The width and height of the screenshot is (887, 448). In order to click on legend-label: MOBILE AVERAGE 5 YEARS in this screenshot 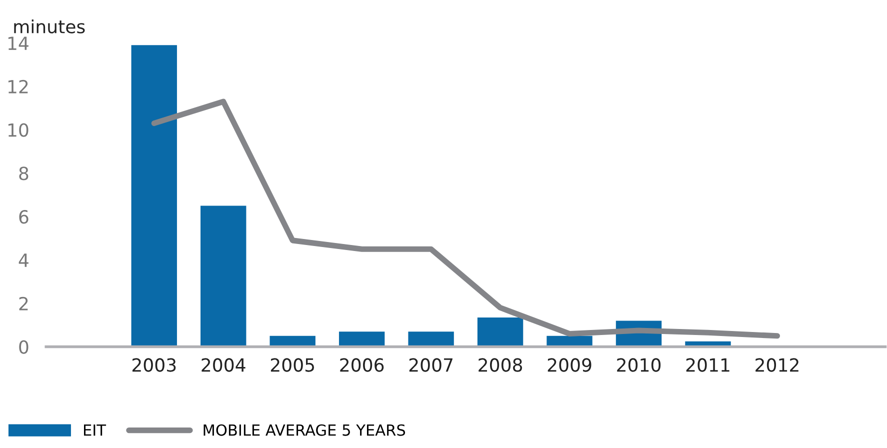, I will do `click(305, 430)`.